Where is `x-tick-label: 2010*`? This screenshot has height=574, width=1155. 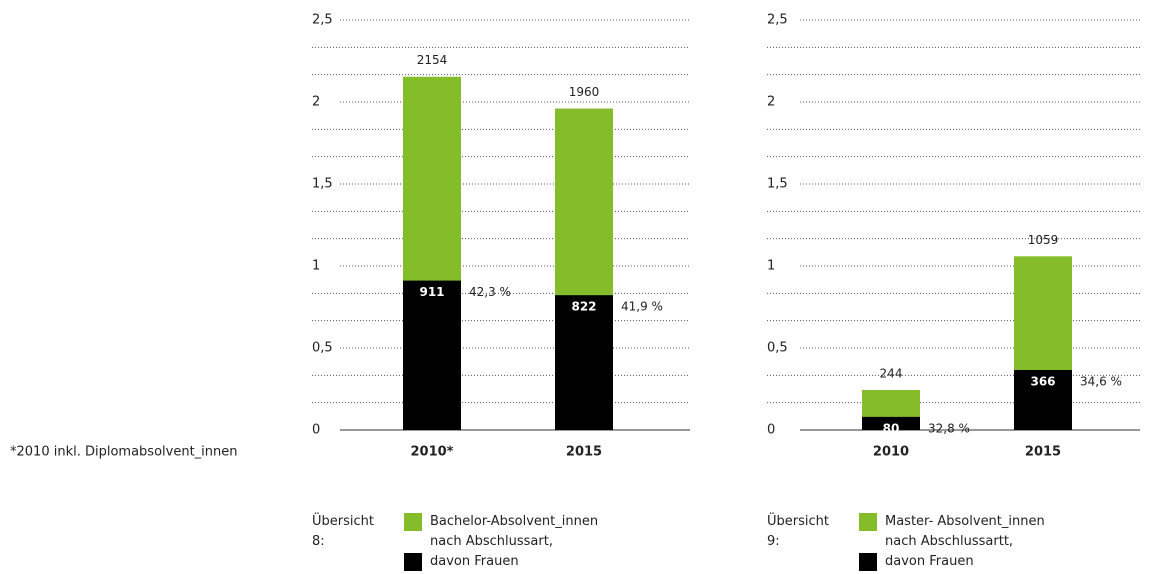
x-tick-label: 2010* is located at coordinates (432, 452).